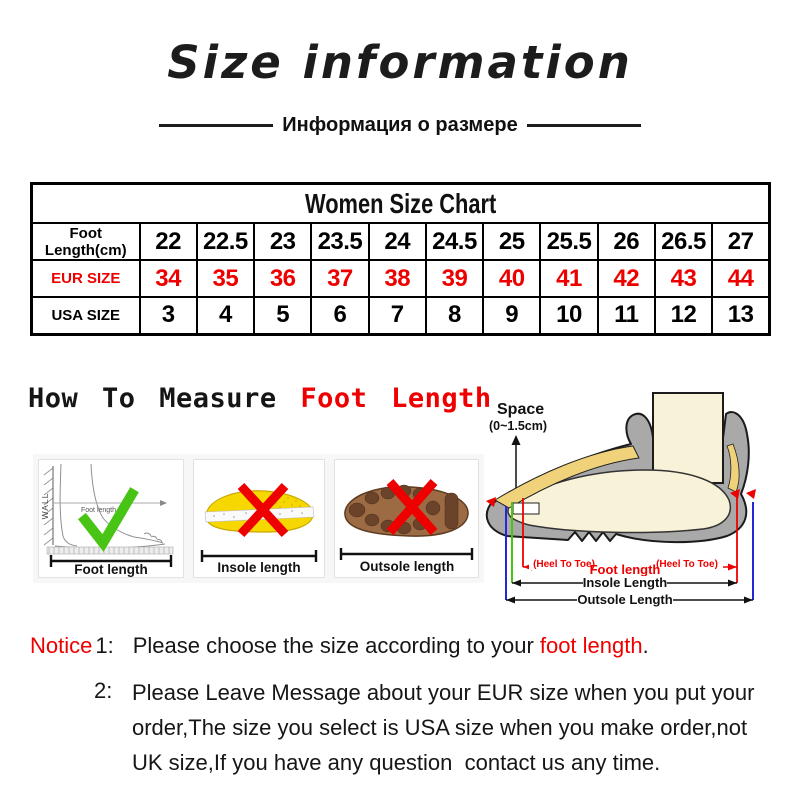 Image resolution: width=800 pixels, height=800 pixels. I want to click on boot-diagram-figure: Space (0~1.5cm) (Heel To Toe), so click(620, 499).